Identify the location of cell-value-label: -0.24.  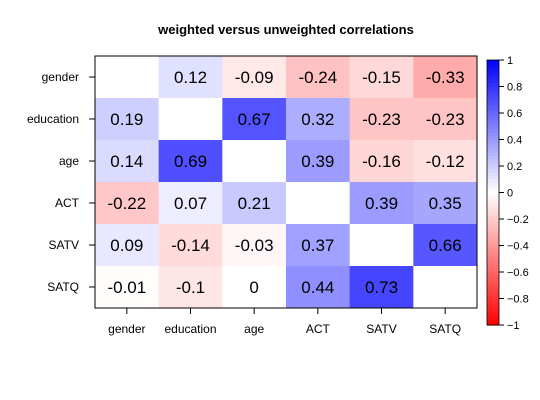
(317, 77).